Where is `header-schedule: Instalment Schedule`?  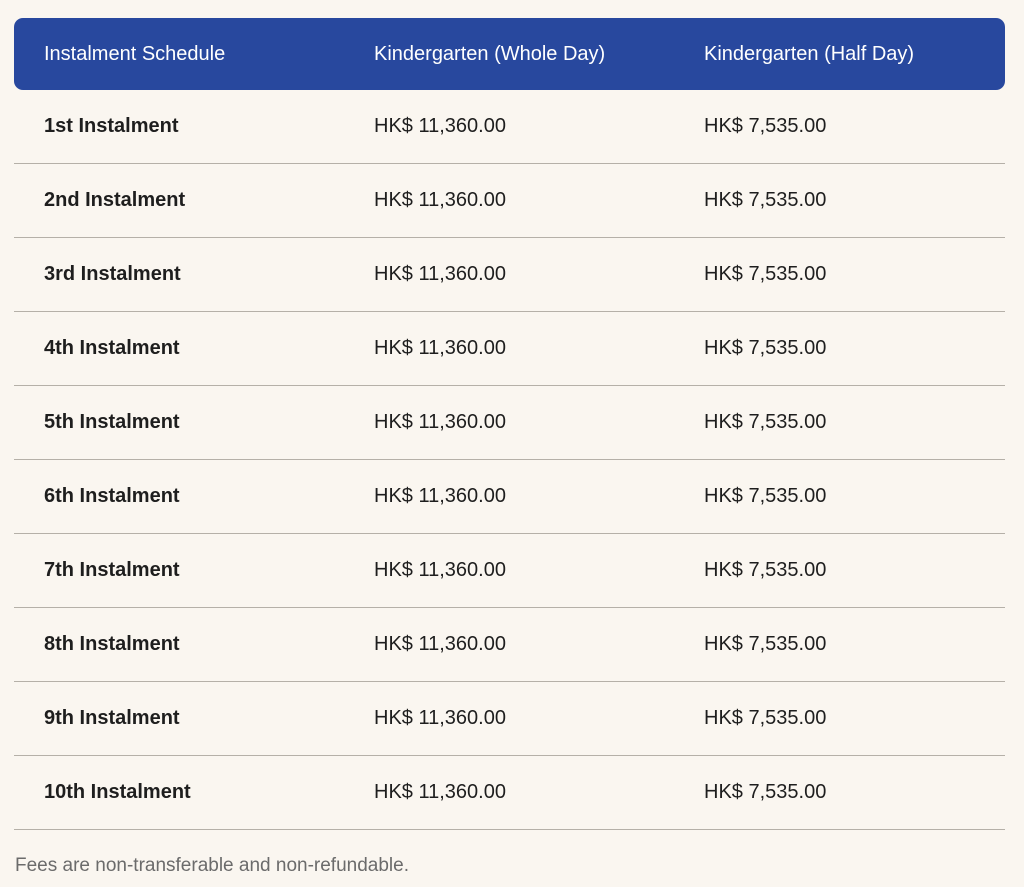
header-schedule: Instalment Schedule is located at coordinates (135, 53).